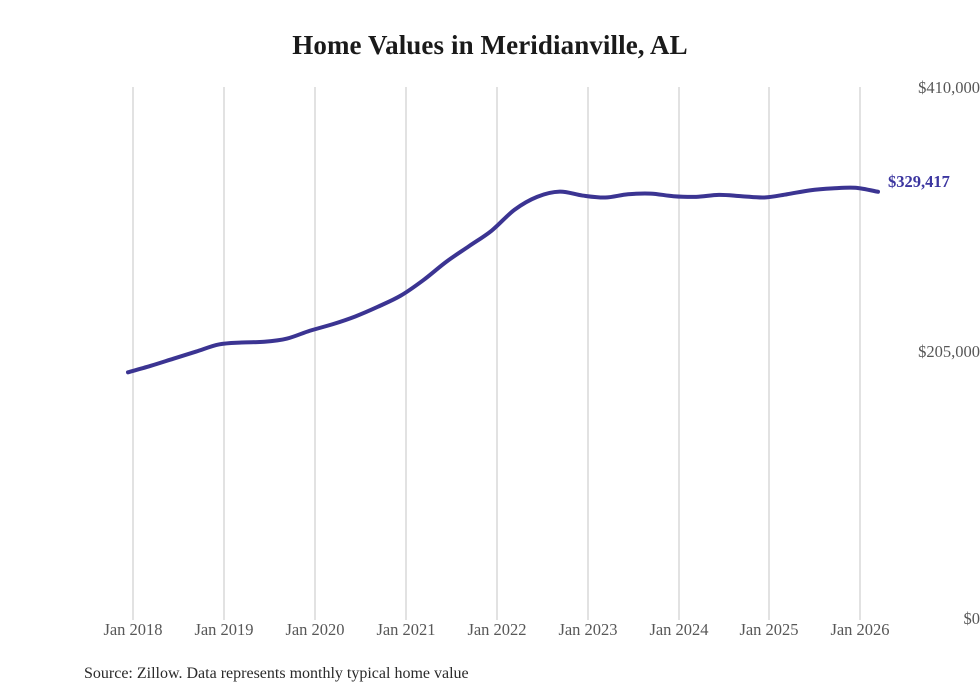 The width and height of the screenshot is (980, 699). I want to click on x-axis-tick-jan-2025: Jan 2025, so click(769, 629).